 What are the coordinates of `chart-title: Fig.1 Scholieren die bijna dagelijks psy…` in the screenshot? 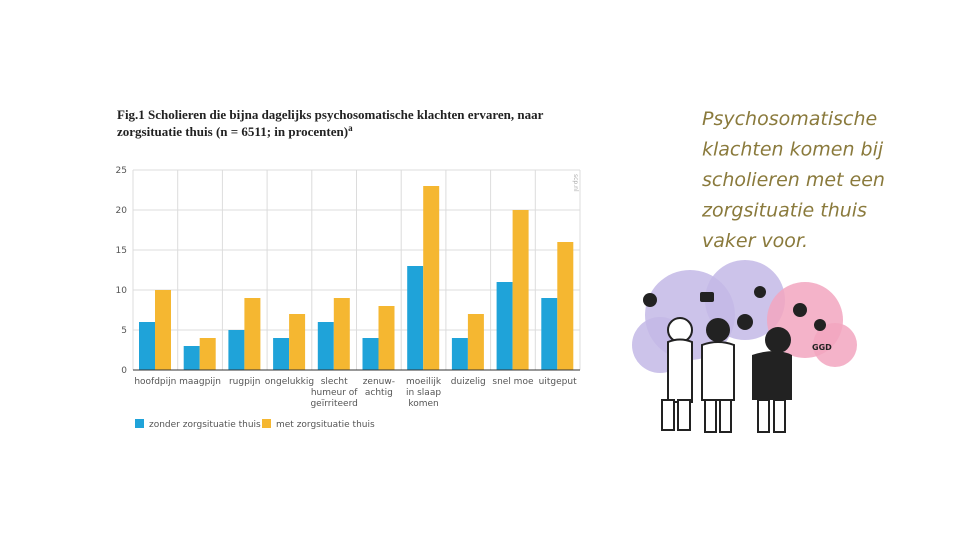 It's located at (330, 114).